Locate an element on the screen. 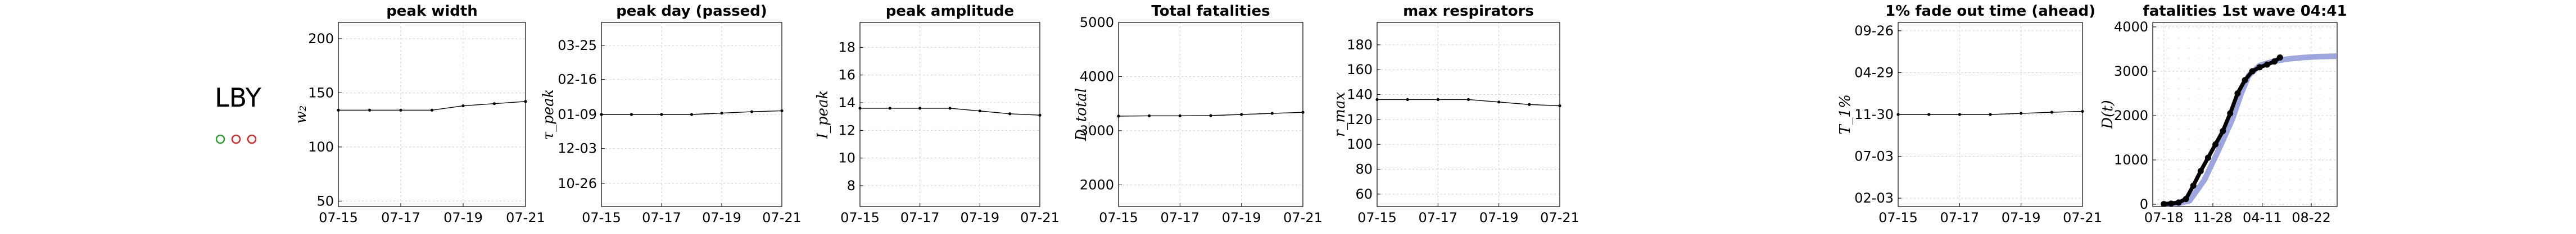 Image resolution: width=2576 pixels, height=234 pixels. y-tick-label: 11-30 is located at coordinates (1874, 114).